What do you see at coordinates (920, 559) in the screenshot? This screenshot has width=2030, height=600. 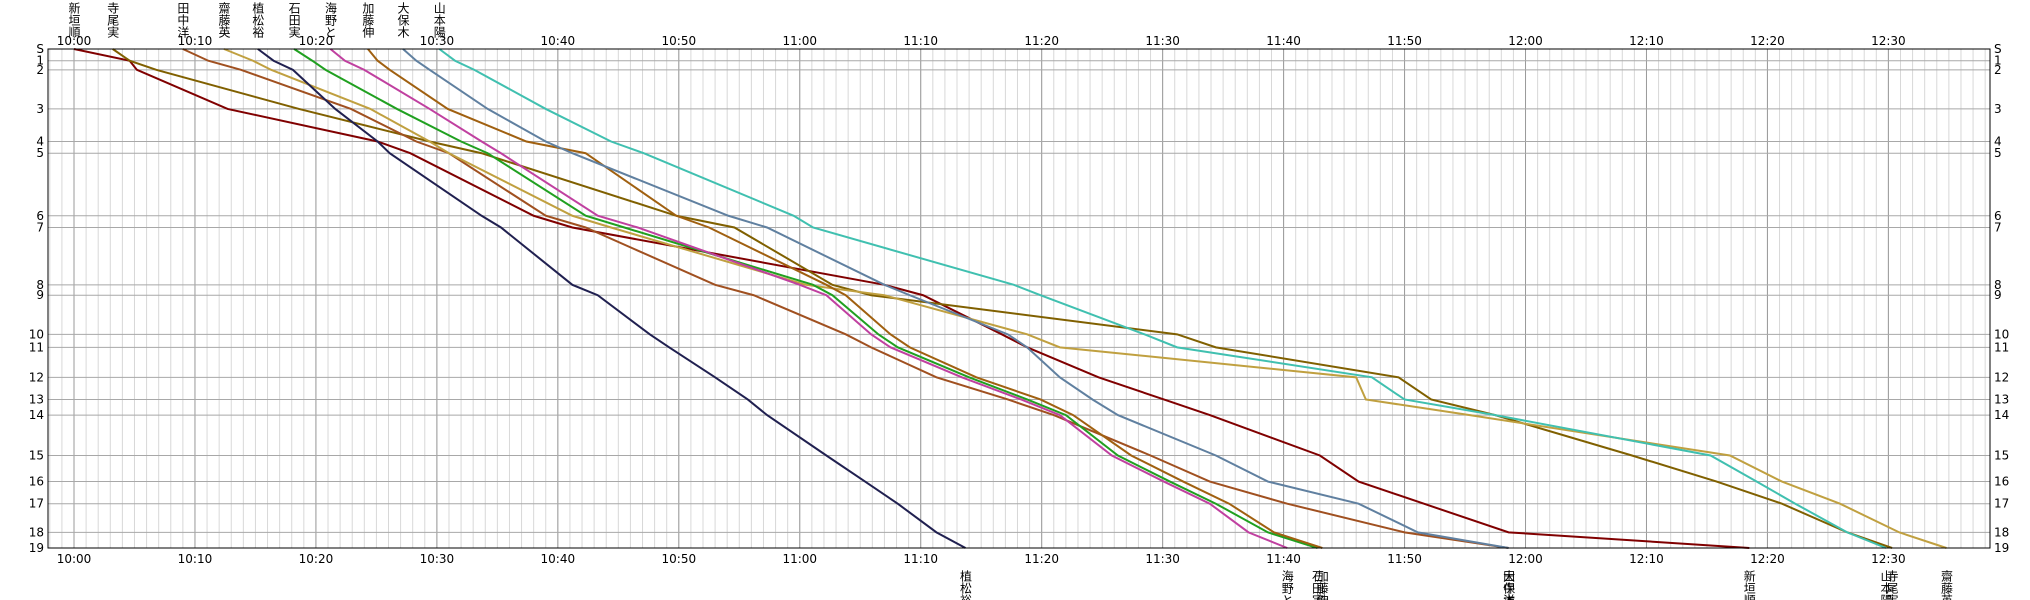 I see `x-tick-label: 11:10` at bounding box center [920, 559].